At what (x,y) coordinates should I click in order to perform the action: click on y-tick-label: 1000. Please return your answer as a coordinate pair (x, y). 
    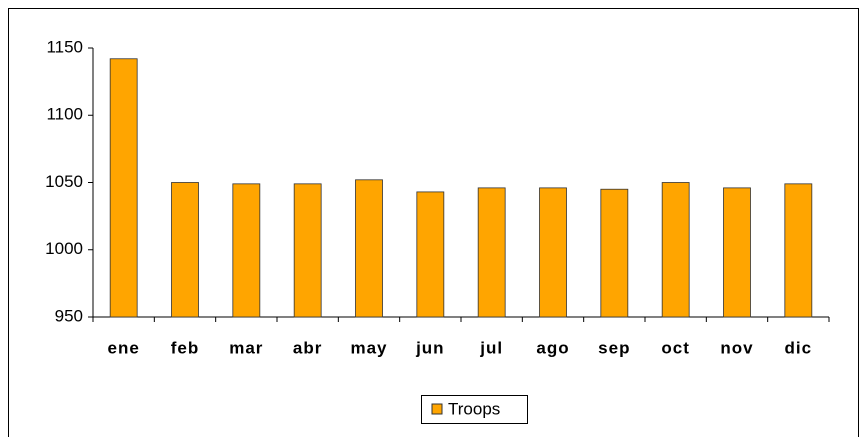
    Looking at the image, I should click on (64, 248).